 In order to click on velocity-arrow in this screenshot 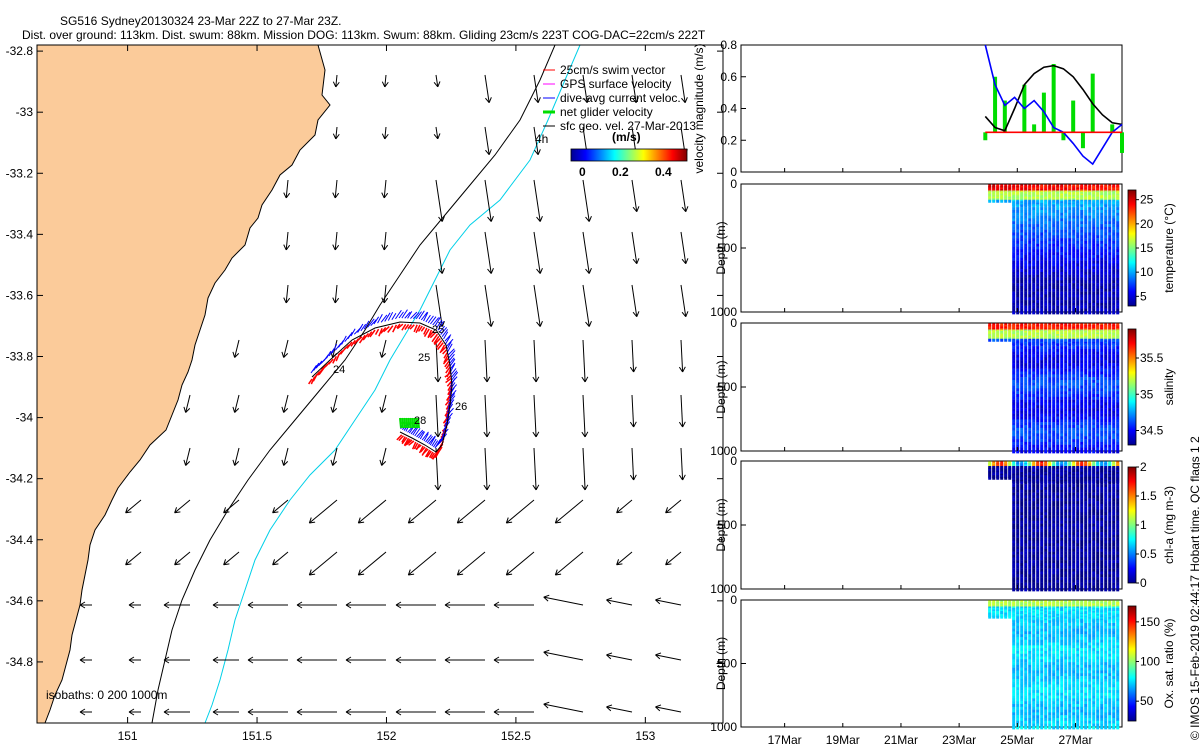, I will do `click(437, 132)`.